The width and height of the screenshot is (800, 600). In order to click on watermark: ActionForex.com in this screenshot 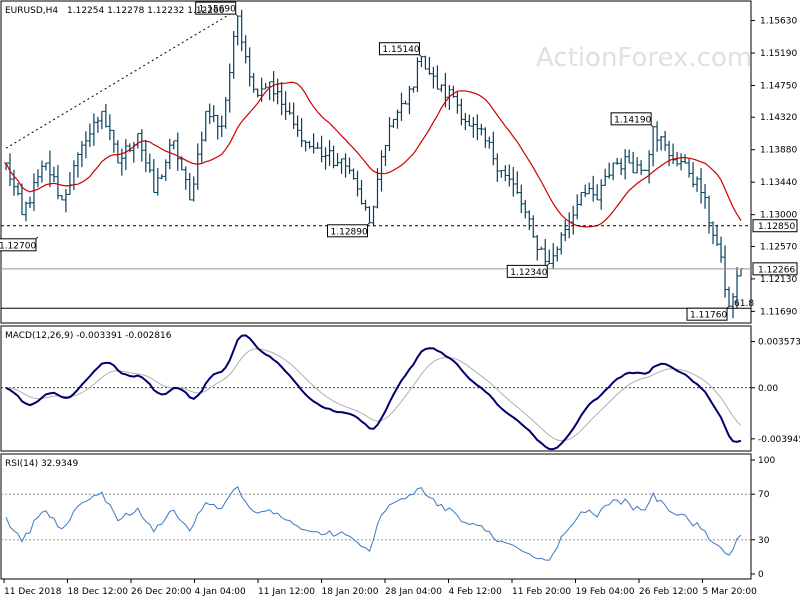, I will do `click(644, 58)`.